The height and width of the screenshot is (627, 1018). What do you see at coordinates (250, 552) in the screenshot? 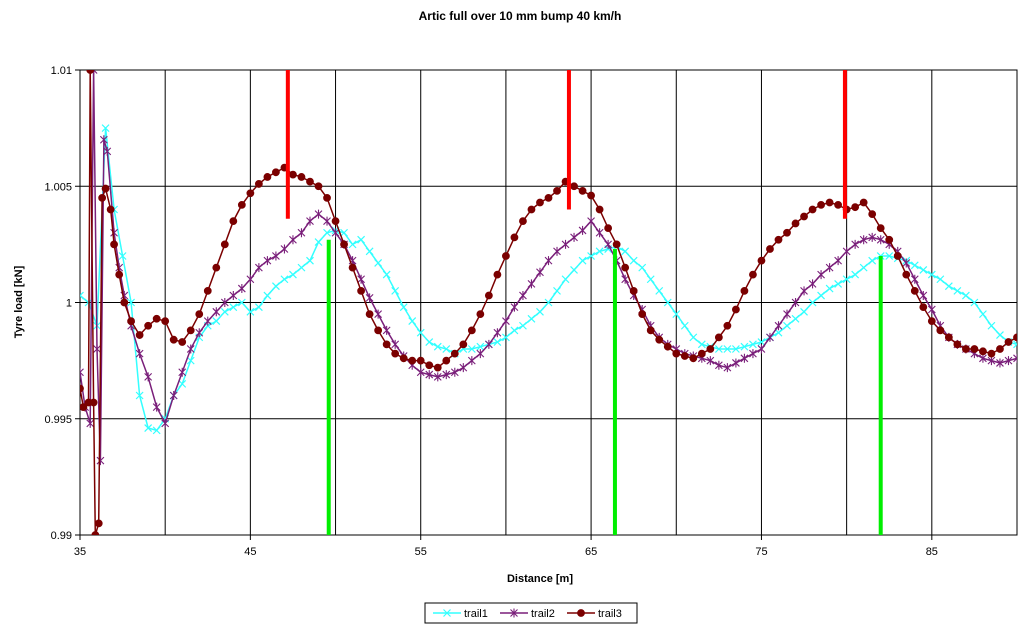
I see `x-tick-label: 45` at bounding box center [250, 552].